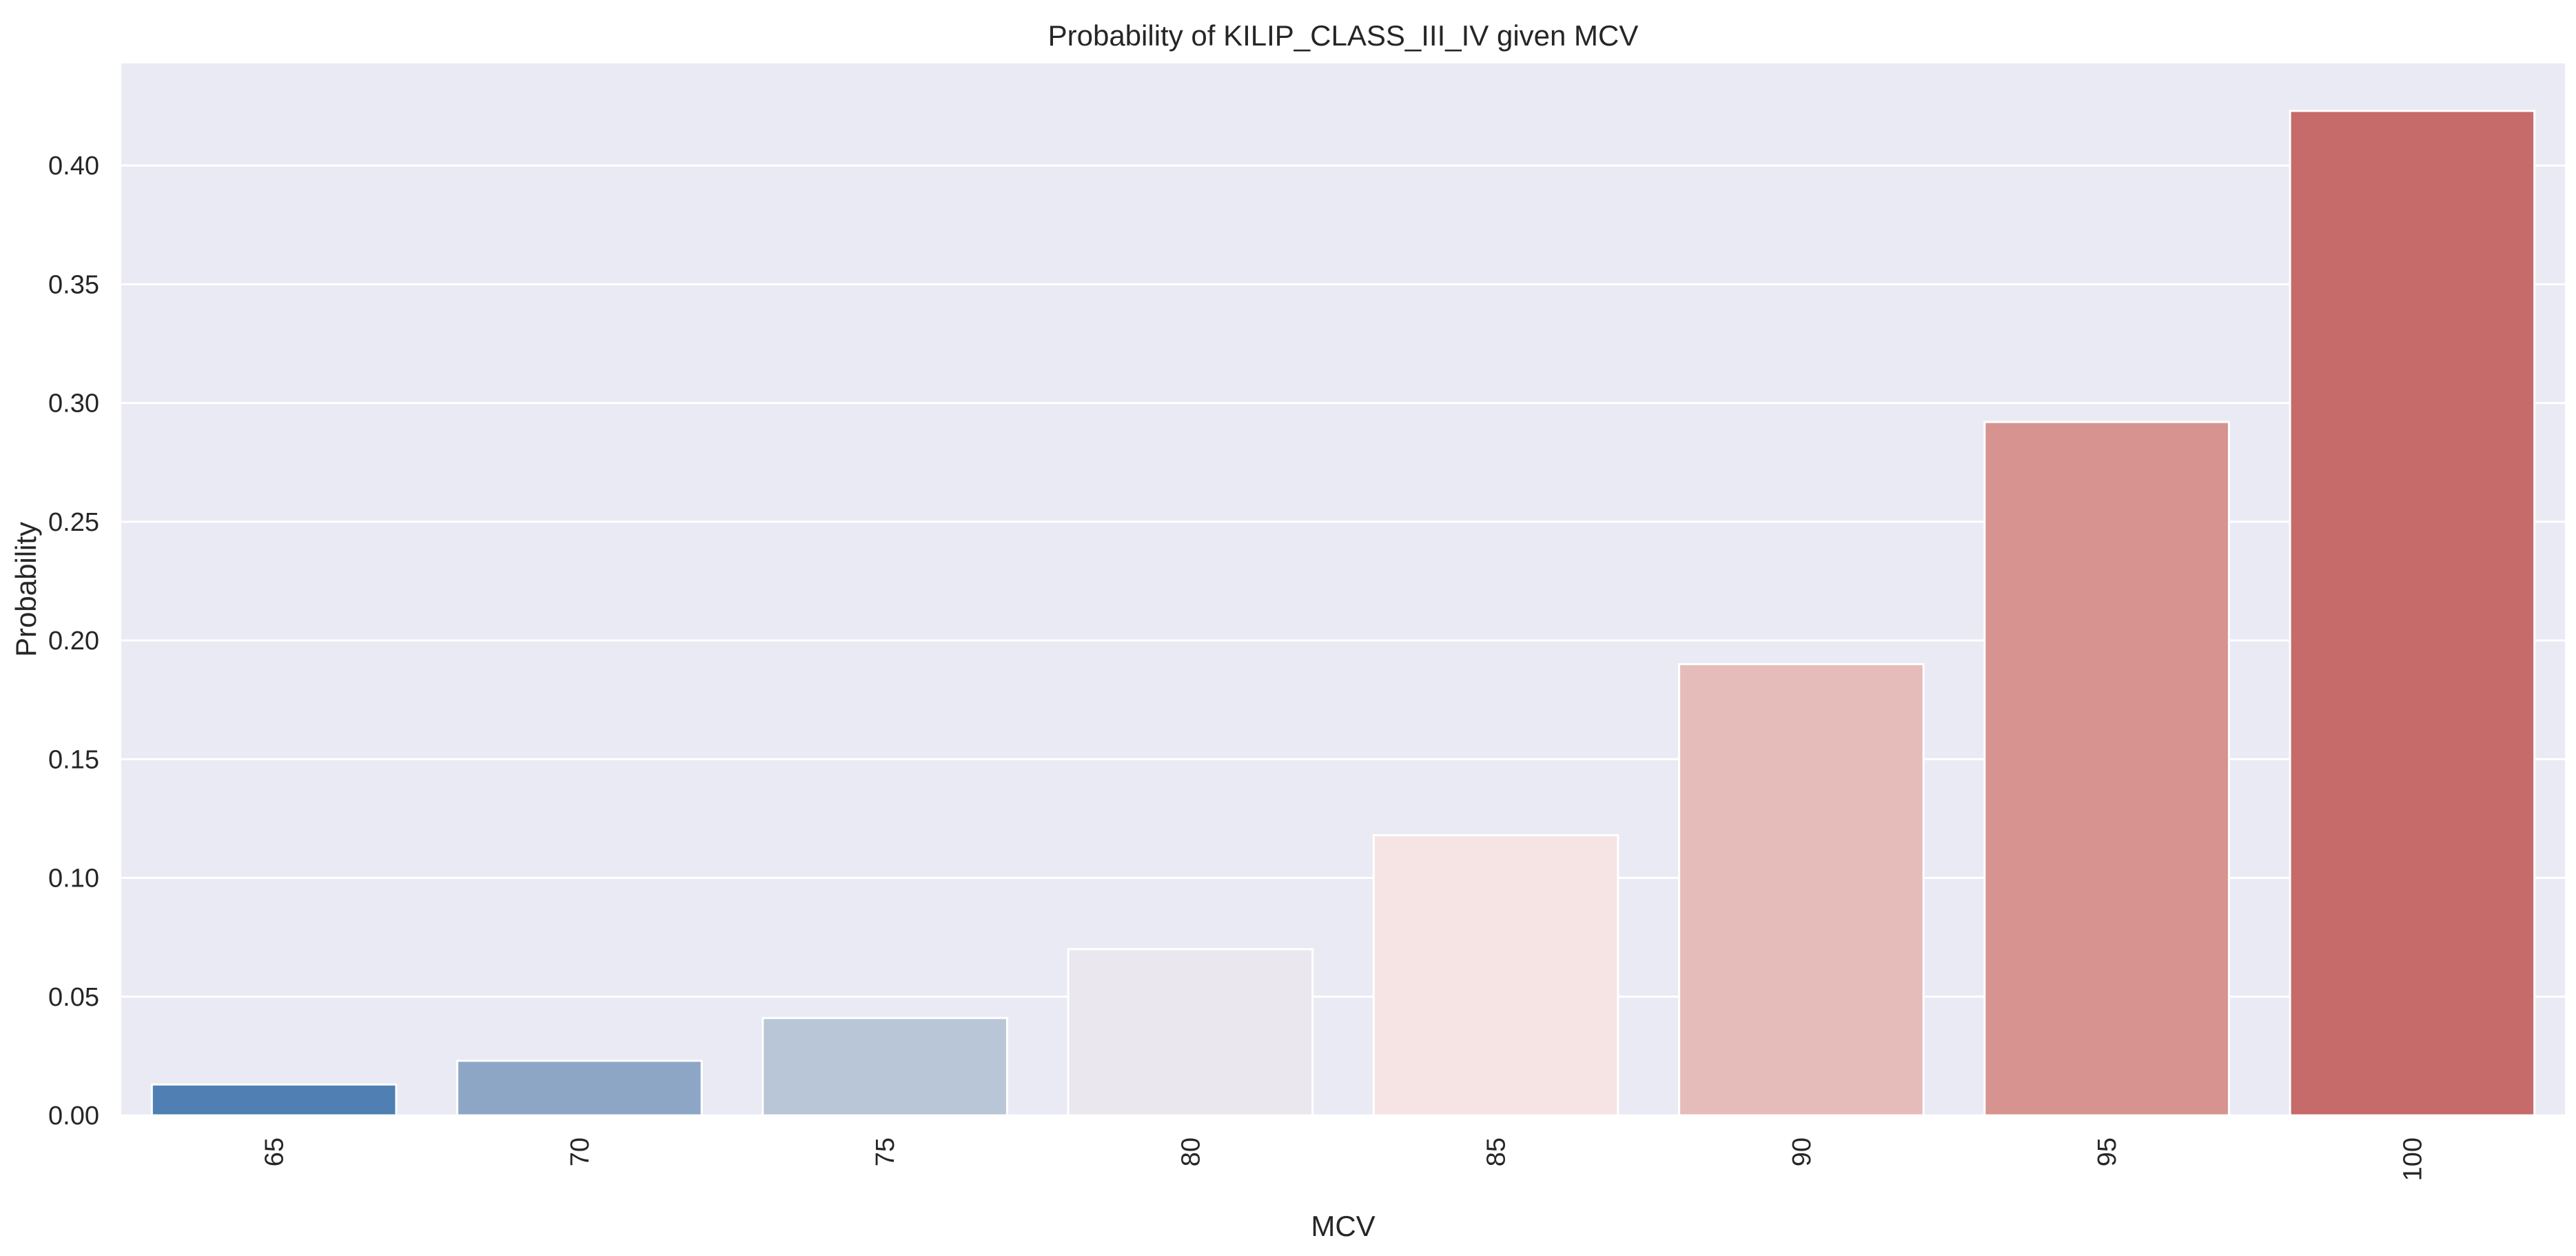  Describe the element at coordinates (1802, 1151) in the screenshot. I see `x-tick-label: 90` at that location.